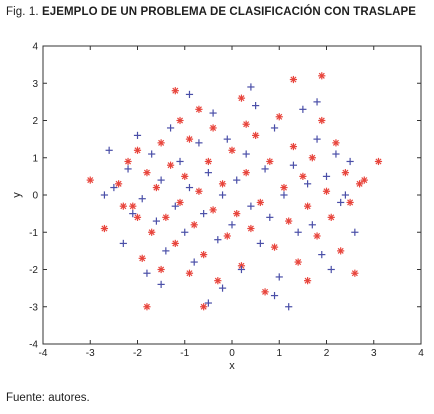  Describe the element at coordinates (22, 12) in the screenshot. I see `figure-label: Fig. 1.` at that location.